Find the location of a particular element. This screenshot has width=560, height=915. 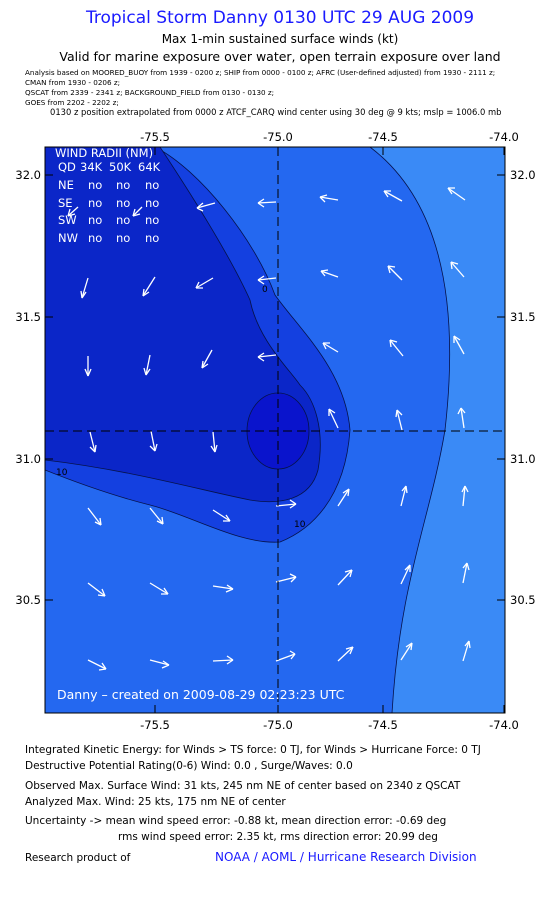

wind-radii-row-se-64k: no is located at coordinates (152, 203).